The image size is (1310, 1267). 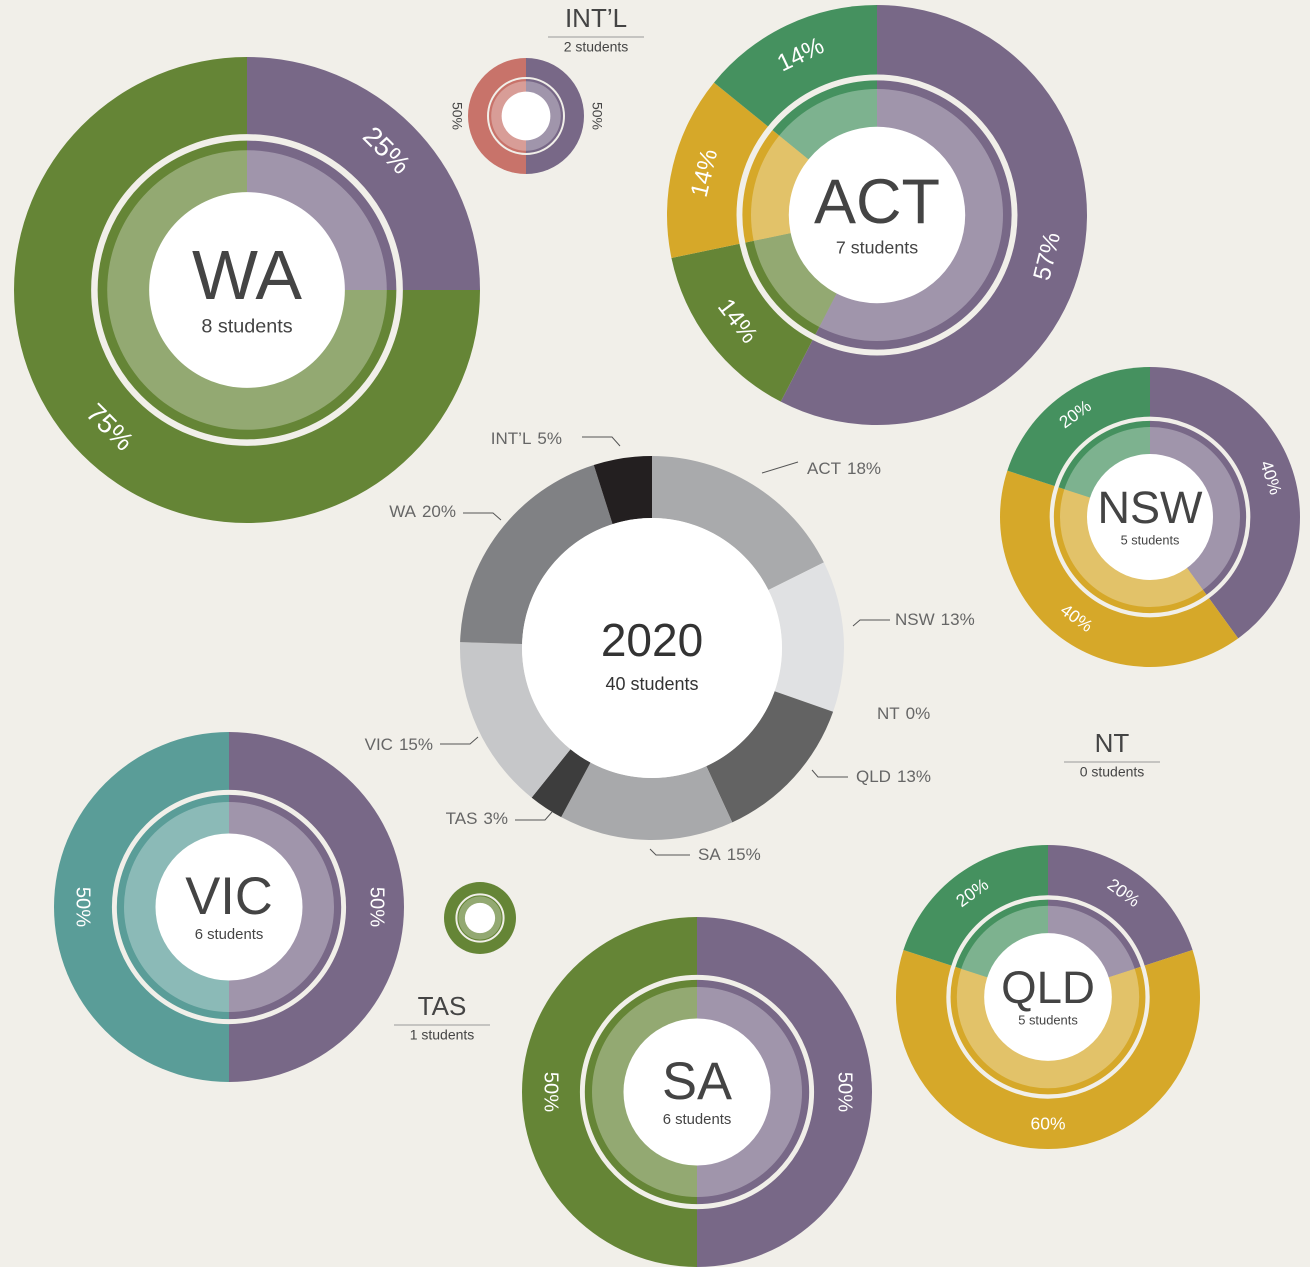 I want to click on segment-label: QLD 13%, so click(x=893, y=776).